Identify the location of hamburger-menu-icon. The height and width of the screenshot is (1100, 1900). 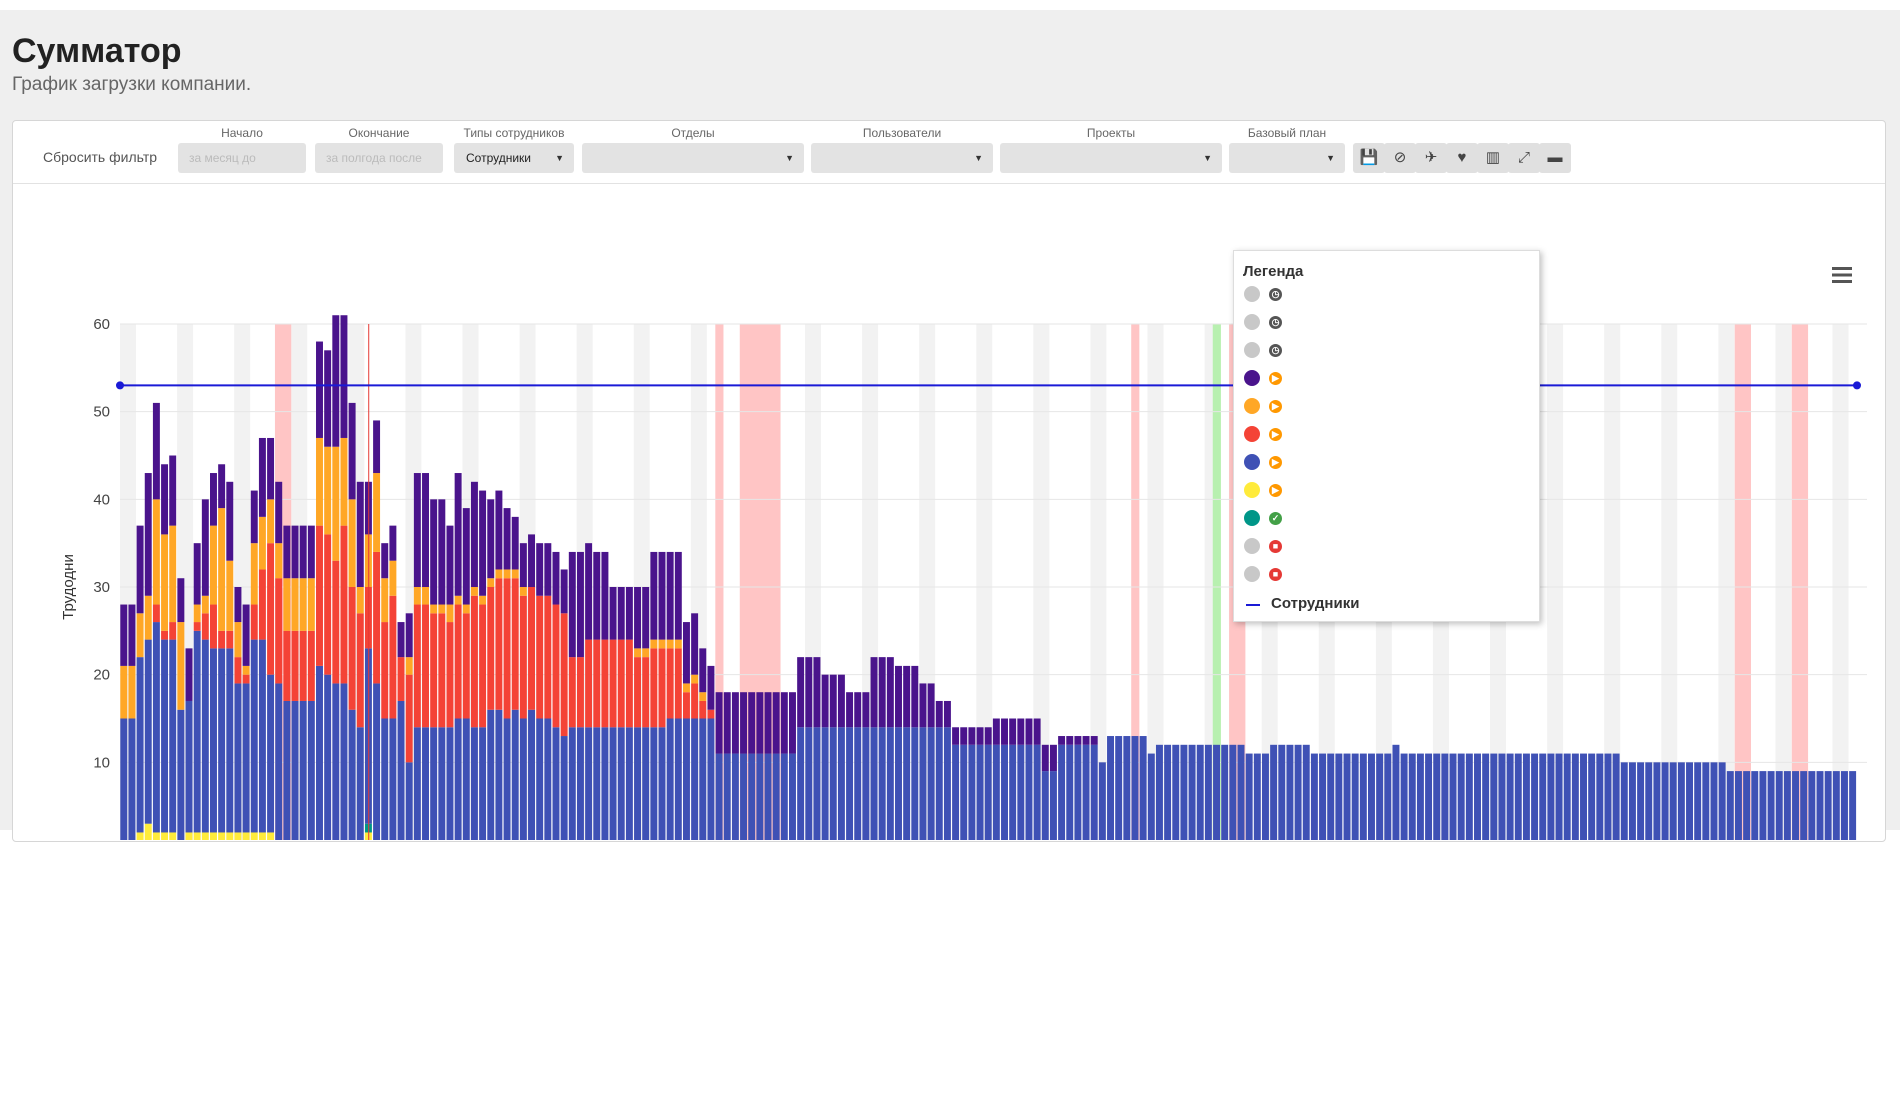
(1842, 275).